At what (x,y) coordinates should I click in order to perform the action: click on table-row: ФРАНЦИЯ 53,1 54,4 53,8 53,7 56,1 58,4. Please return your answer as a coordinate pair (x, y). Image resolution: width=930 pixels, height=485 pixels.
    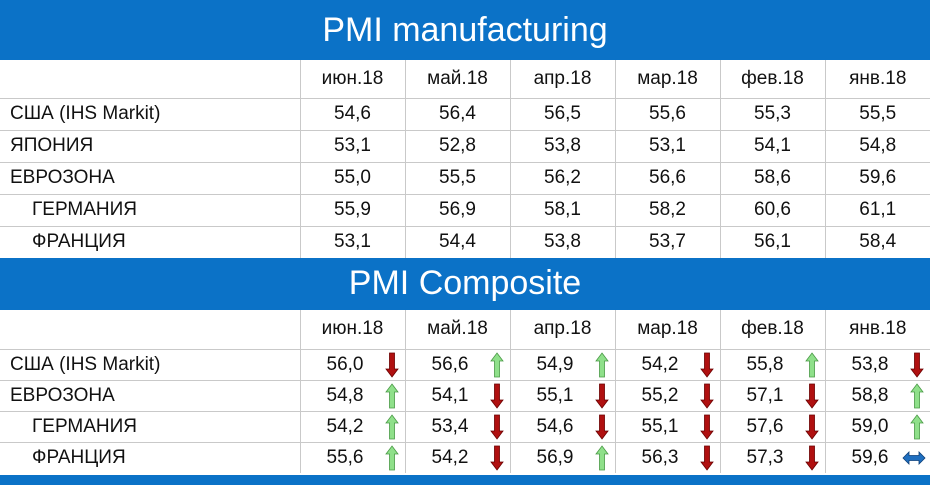
    Looking at the image, I should click on (465, 241).